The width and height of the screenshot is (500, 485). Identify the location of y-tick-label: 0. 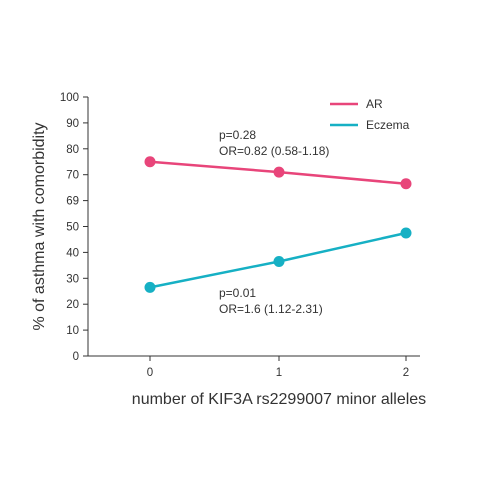
(76, 357).